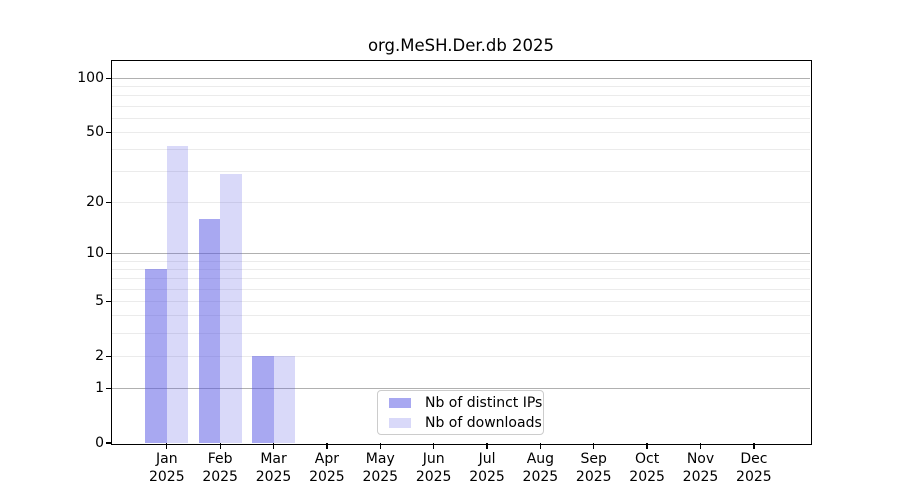 The width and height of the screenshot is (900, 500). Describe the element at coordinates (327, 468) in the screenshot. I see `x-tick-label-apr: Apr 2025` at that location.